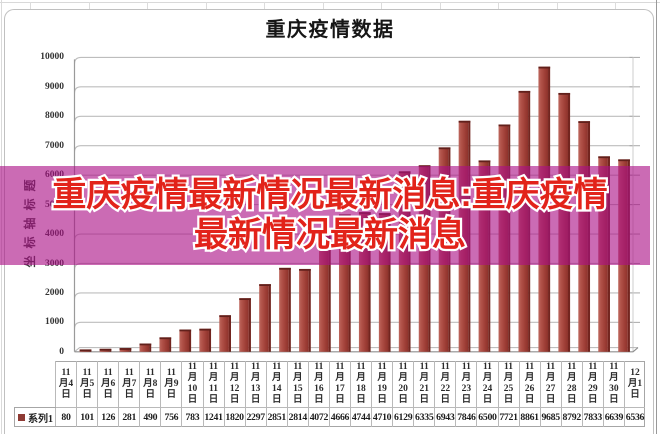 Image resolution: width=660 pixels, height=434 pixels. What do you see at coordinates (571, 384) in the screenshot?
I see `table-date-header: 11月28日` at bounding box center [571, 384].